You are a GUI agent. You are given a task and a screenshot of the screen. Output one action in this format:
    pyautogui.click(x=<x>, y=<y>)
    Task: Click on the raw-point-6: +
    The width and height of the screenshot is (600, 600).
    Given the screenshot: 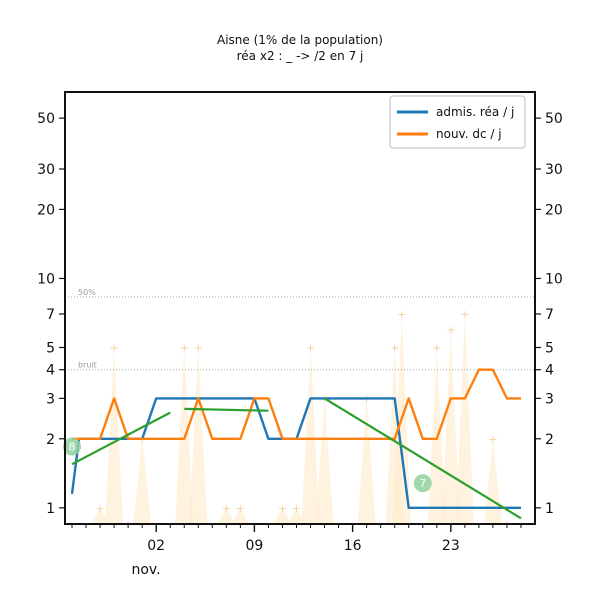 What is the action you would take?
    pyautogui.click(x=226, y=508)
    